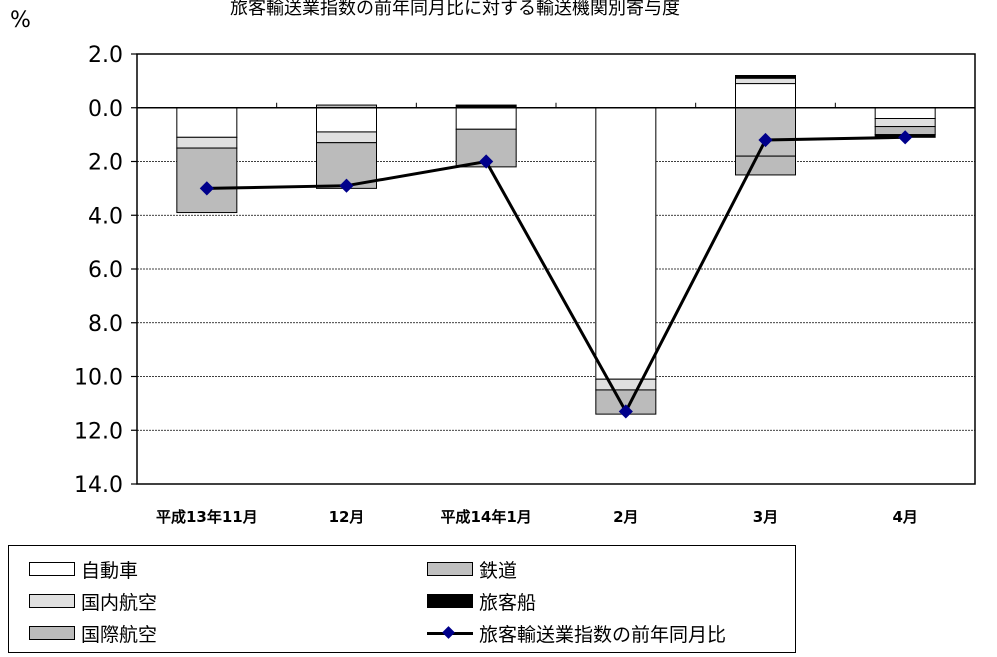 The image size is (997, 657). What do you see at coordinates (52, 633) in the screenshot?
I see `legend-swatch-intl-air` at bounding box center [52, 633].